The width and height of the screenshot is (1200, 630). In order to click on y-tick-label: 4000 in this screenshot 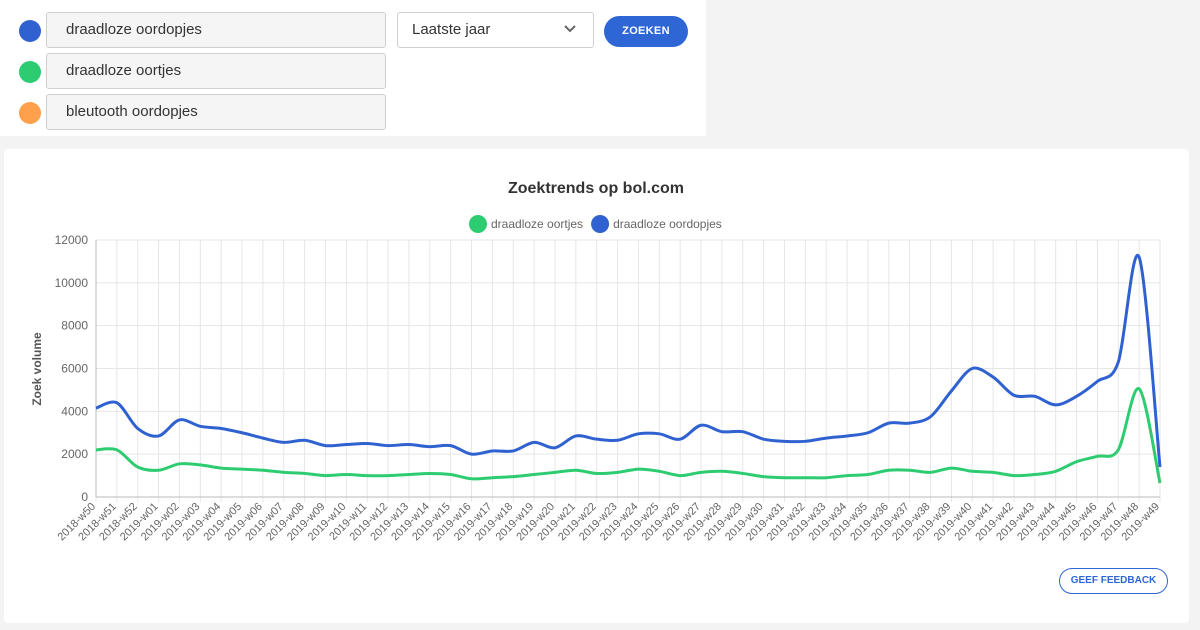, I will do `click(74, 411)`.